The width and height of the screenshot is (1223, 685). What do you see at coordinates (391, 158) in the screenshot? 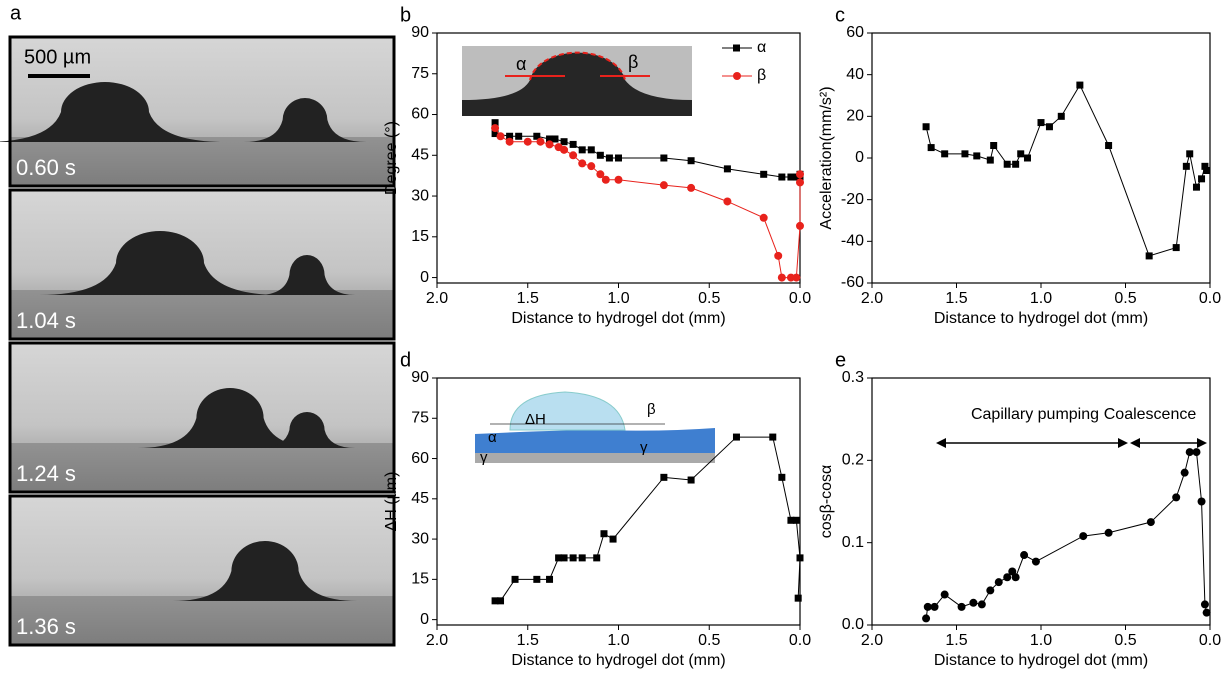
I see `y-axis-label: Degree (°)` at bounding box center [391, 158].